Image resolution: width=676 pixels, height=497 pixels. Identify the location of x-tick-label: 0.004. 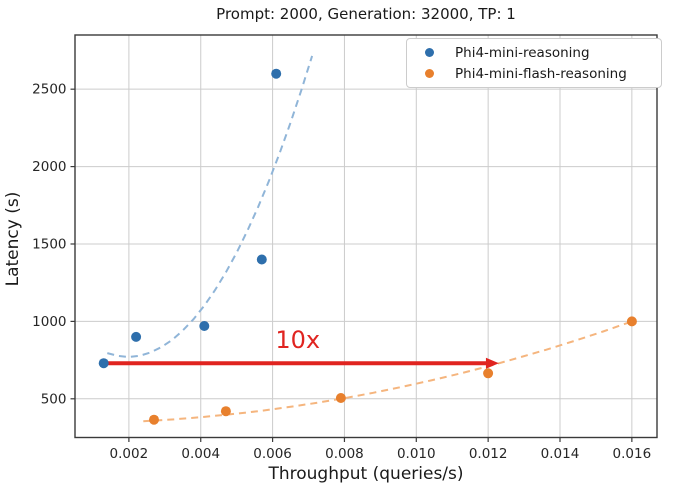
(200, 454).